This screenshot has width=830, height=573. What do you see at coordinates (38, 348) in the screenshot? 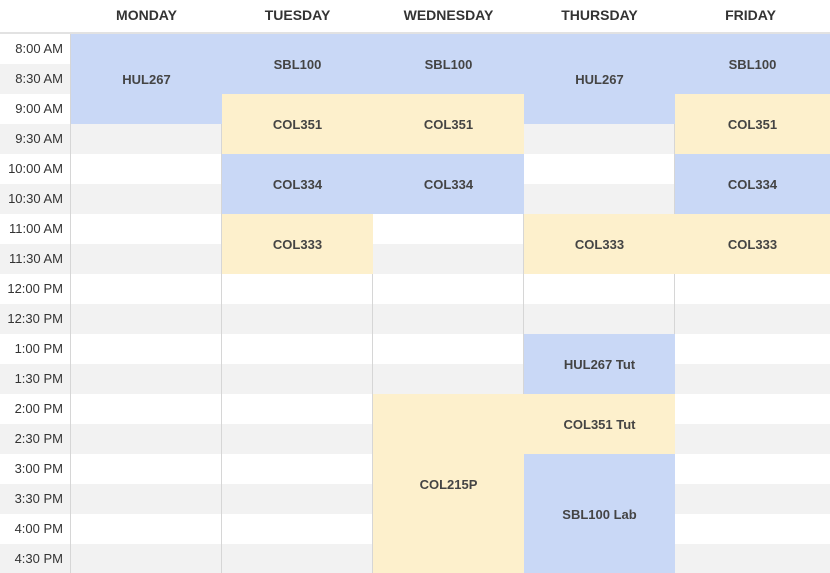
I see `time-label: 1:00 PM` at bounding box center [38, 348].